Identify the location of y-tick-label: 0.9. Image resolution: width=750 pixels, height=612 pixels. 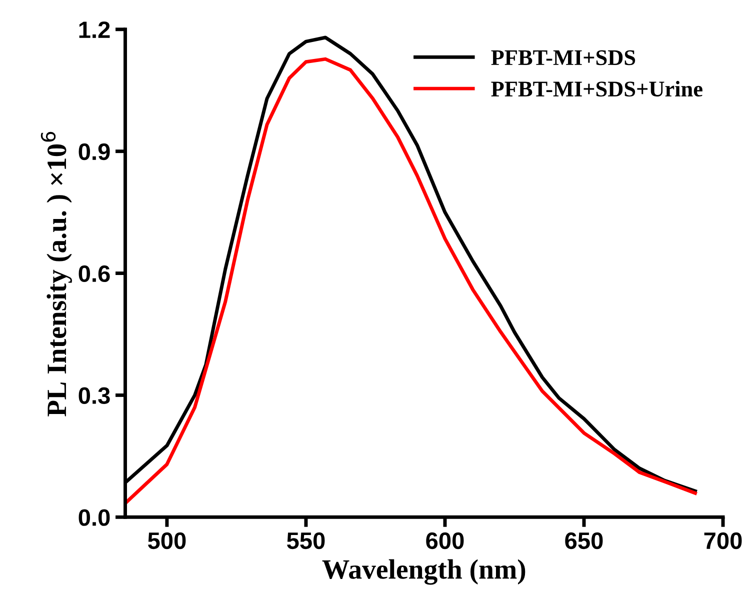
(94, 151).